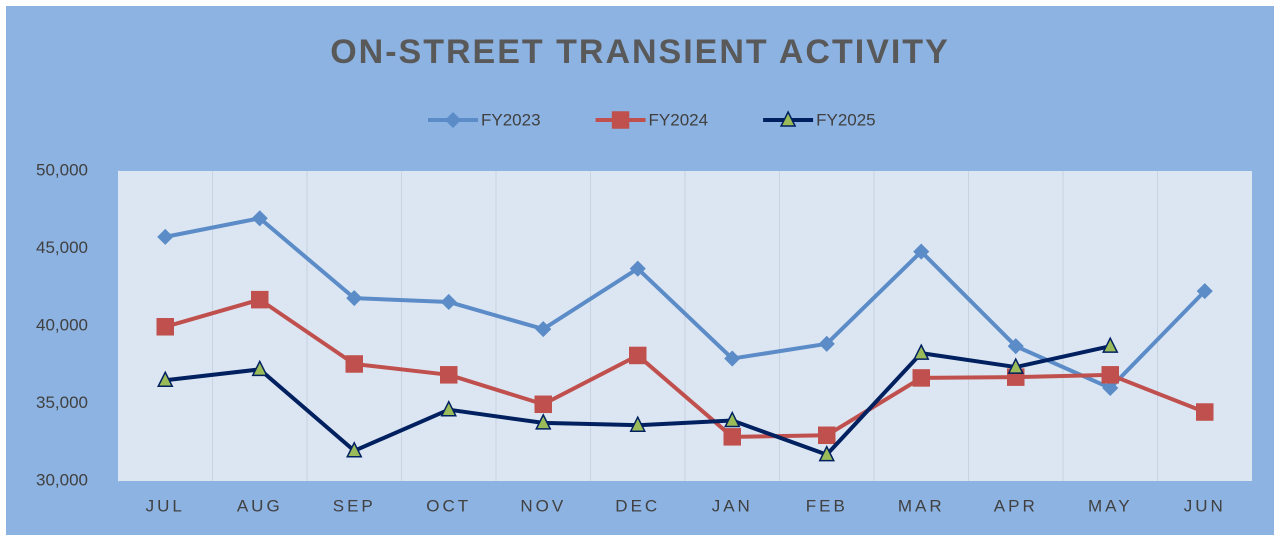 This screenshot has height=535, width=1280. What do you see at coordinates (543, 505) in the screenshot?
I see `x-tick-label: NOV` at bounding box center [543, 505].